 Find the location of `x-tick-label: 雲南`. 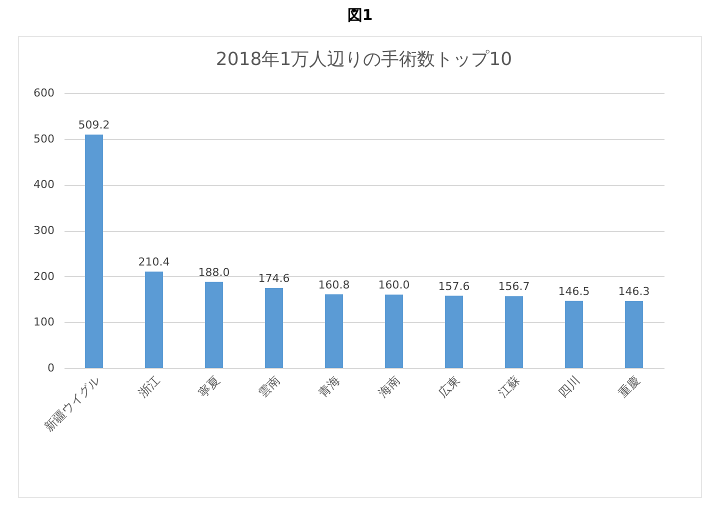

x-tick-label: 雲南 is located at coordinates (269, 386).